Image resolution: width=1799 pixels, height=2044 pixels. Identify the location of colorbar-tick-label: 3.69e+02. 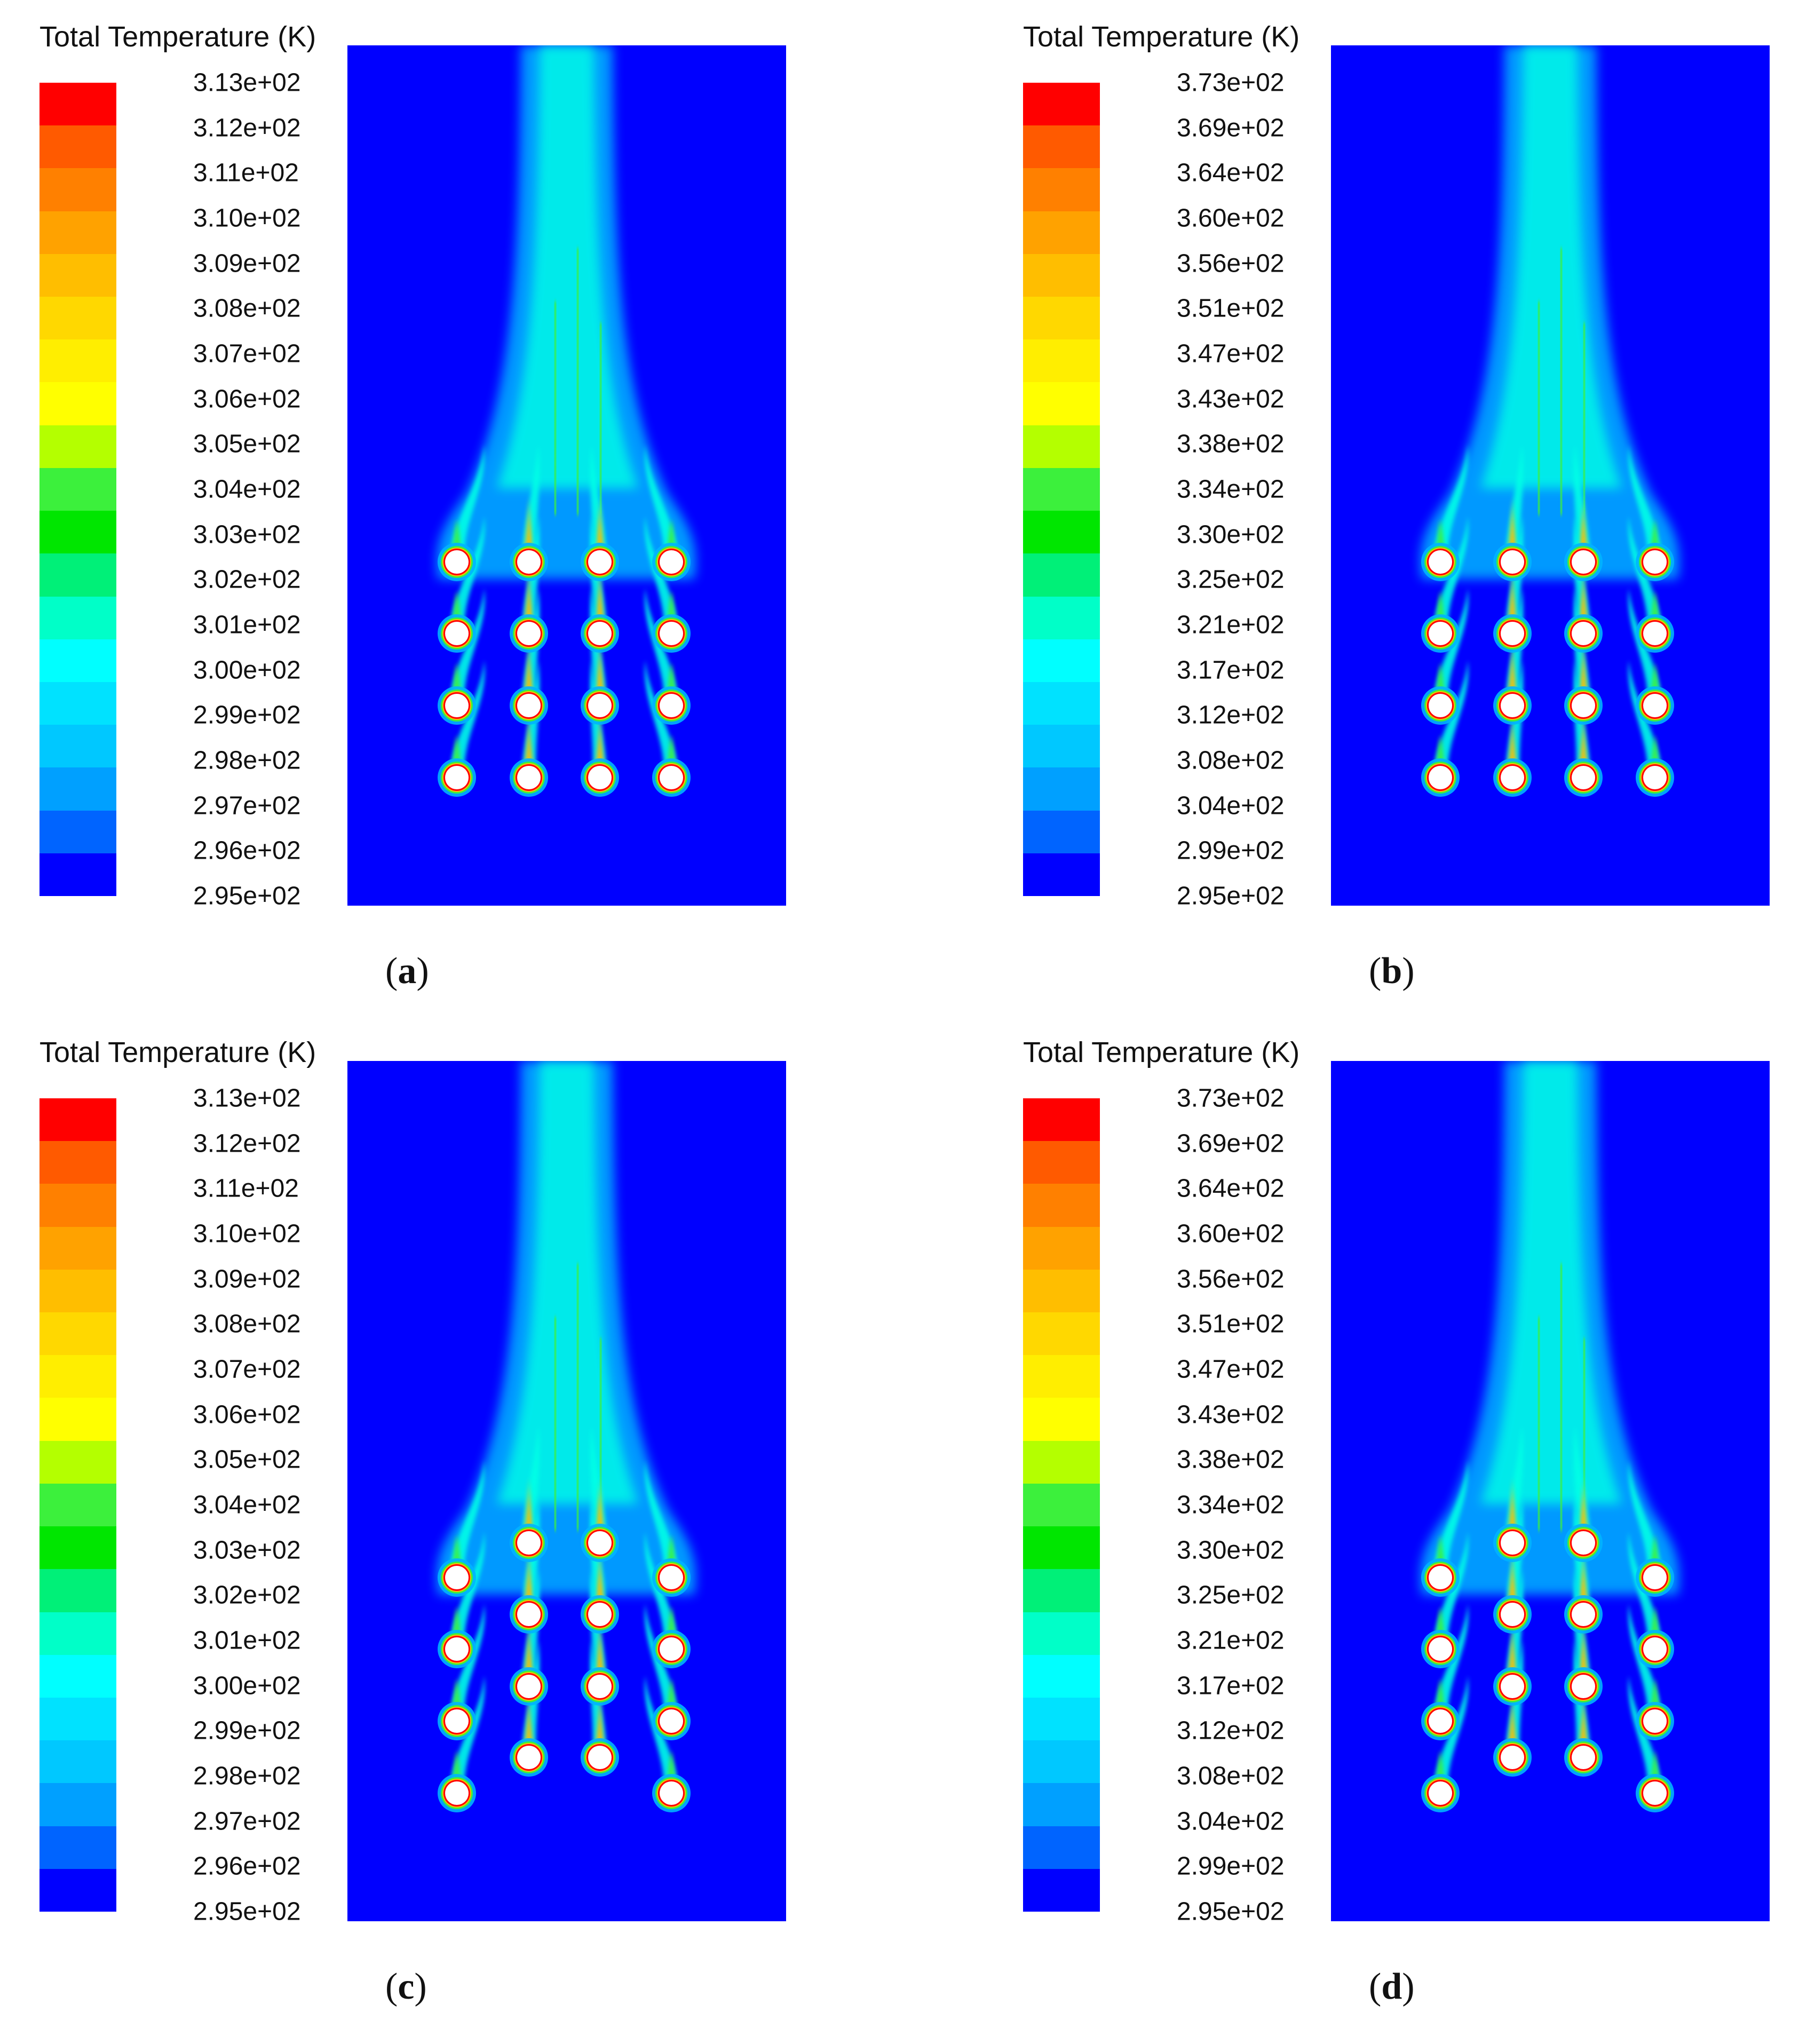
(1231, 128).